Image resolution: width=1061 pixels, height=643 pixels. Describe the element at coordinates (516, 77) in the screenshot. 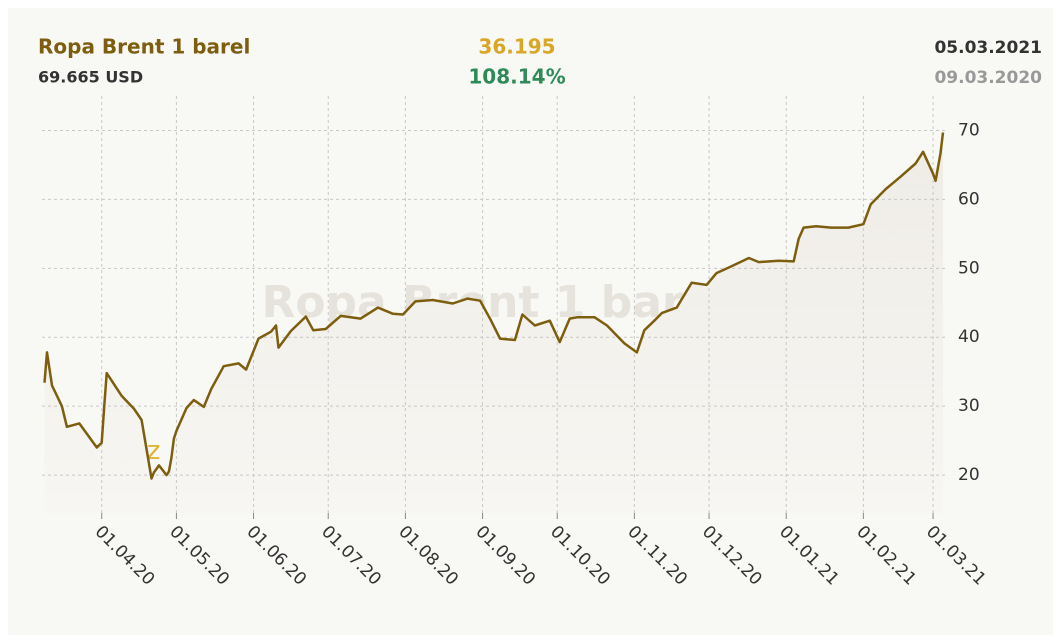

I see `change-percent: 108.14%` at that location.